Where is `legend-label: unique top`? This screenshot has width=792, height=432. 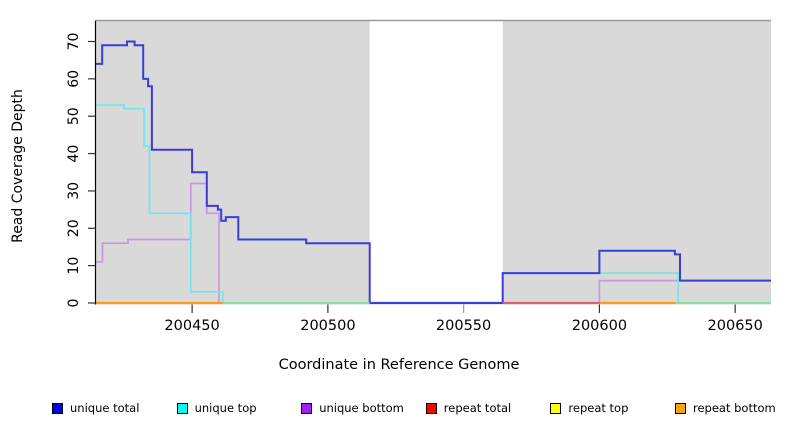
legend-label: unique top is located at coordinates (225, 408).